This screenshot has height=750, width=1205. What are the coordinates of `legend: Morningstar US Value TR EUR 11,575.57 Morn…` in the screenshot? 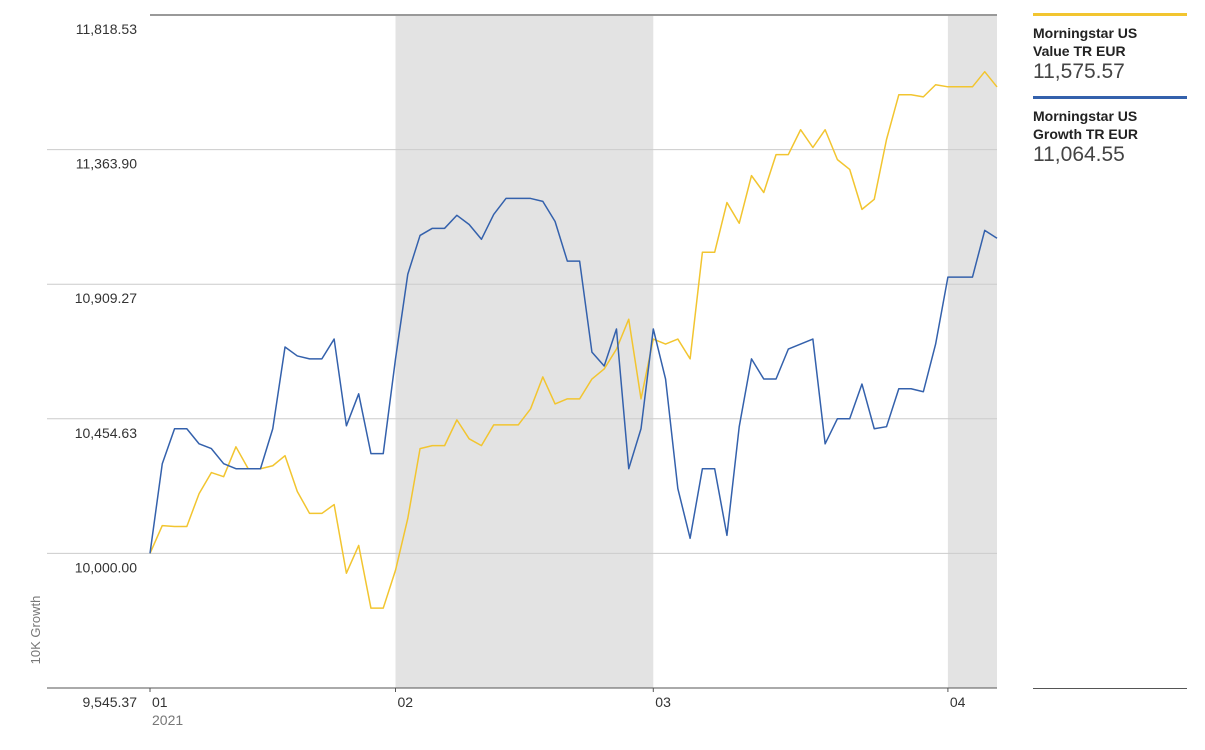 It's located at (1110, 96).